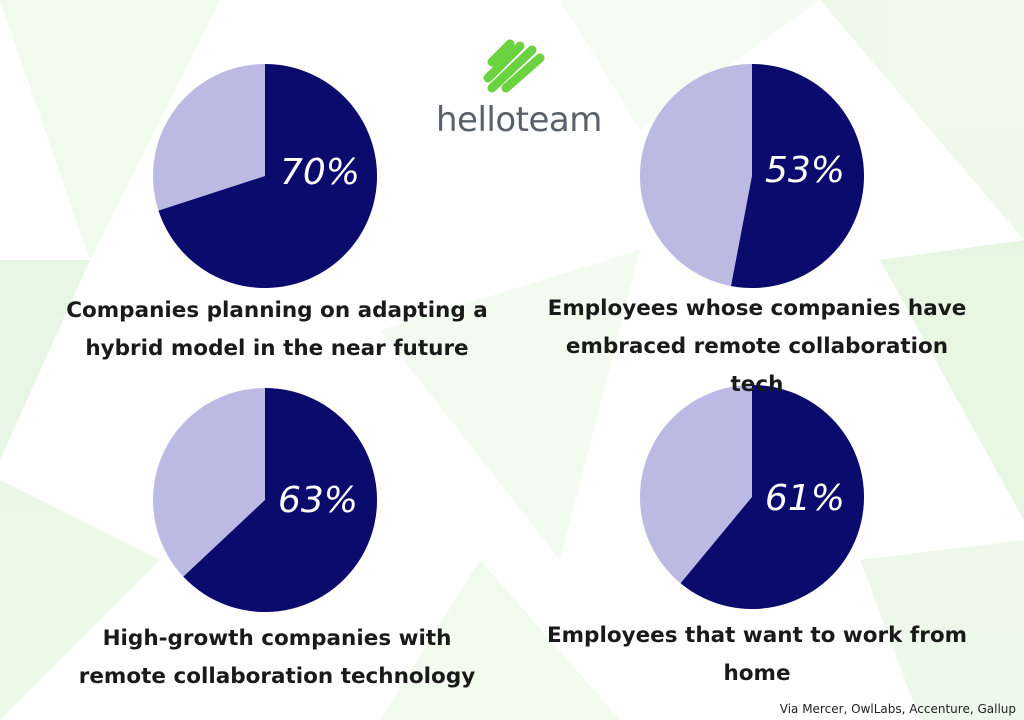 The image size is (1024, 720). What do you see at coordinates (320, 172) in the screenshot?
I see `value-label: 70%` at bounding box center [320, 172].